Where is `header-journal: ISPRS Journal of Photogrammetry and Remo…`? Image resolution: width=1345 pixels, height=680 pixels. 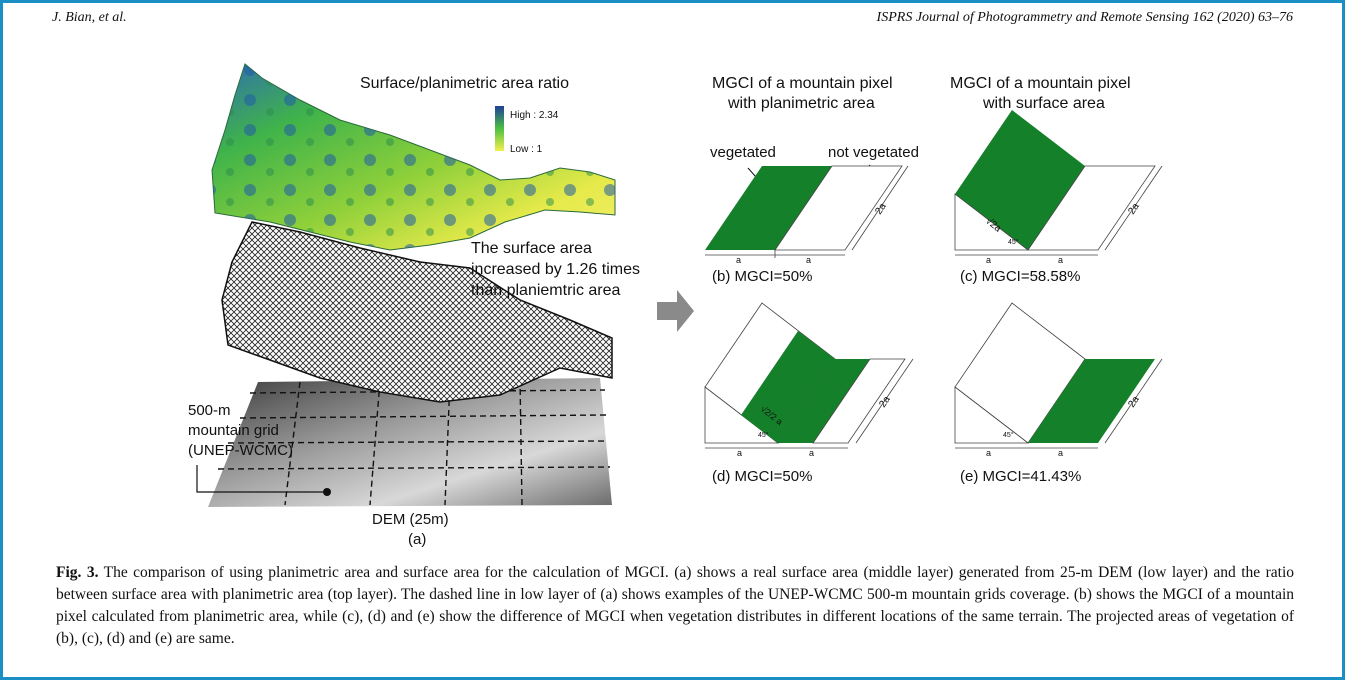
header-journal: ISPRS Journal of Photogrammetry and Remo… is located at coordinates (1084, 17).